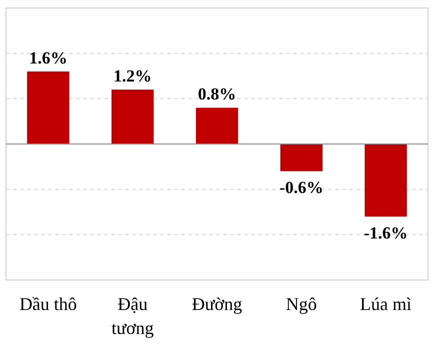 The image size is (433, 345). What do you see at coordinates (386, 233) in the screenshot?
I see `data-label: -1.6%` at bounding box center [386, 233].